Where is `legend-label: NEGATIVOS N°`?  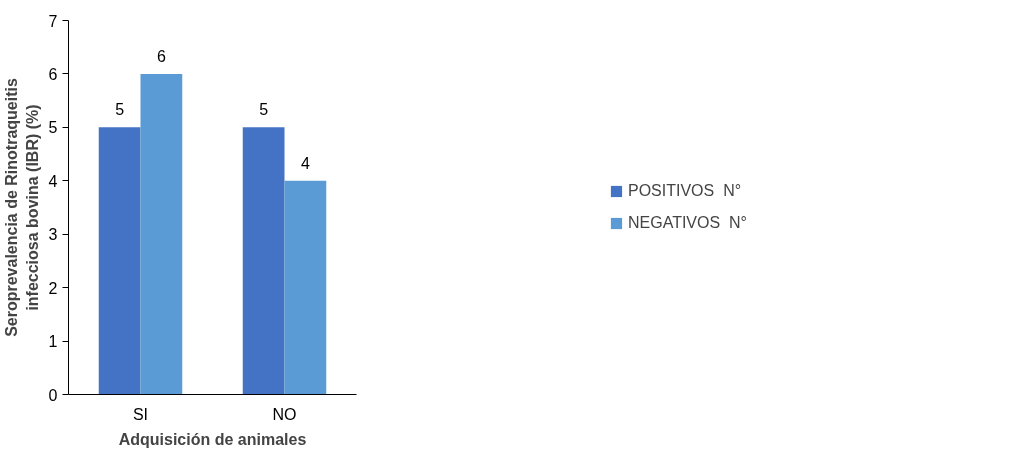
legend-label: NEGATIVOS N° is located at coordinates (687, 223).